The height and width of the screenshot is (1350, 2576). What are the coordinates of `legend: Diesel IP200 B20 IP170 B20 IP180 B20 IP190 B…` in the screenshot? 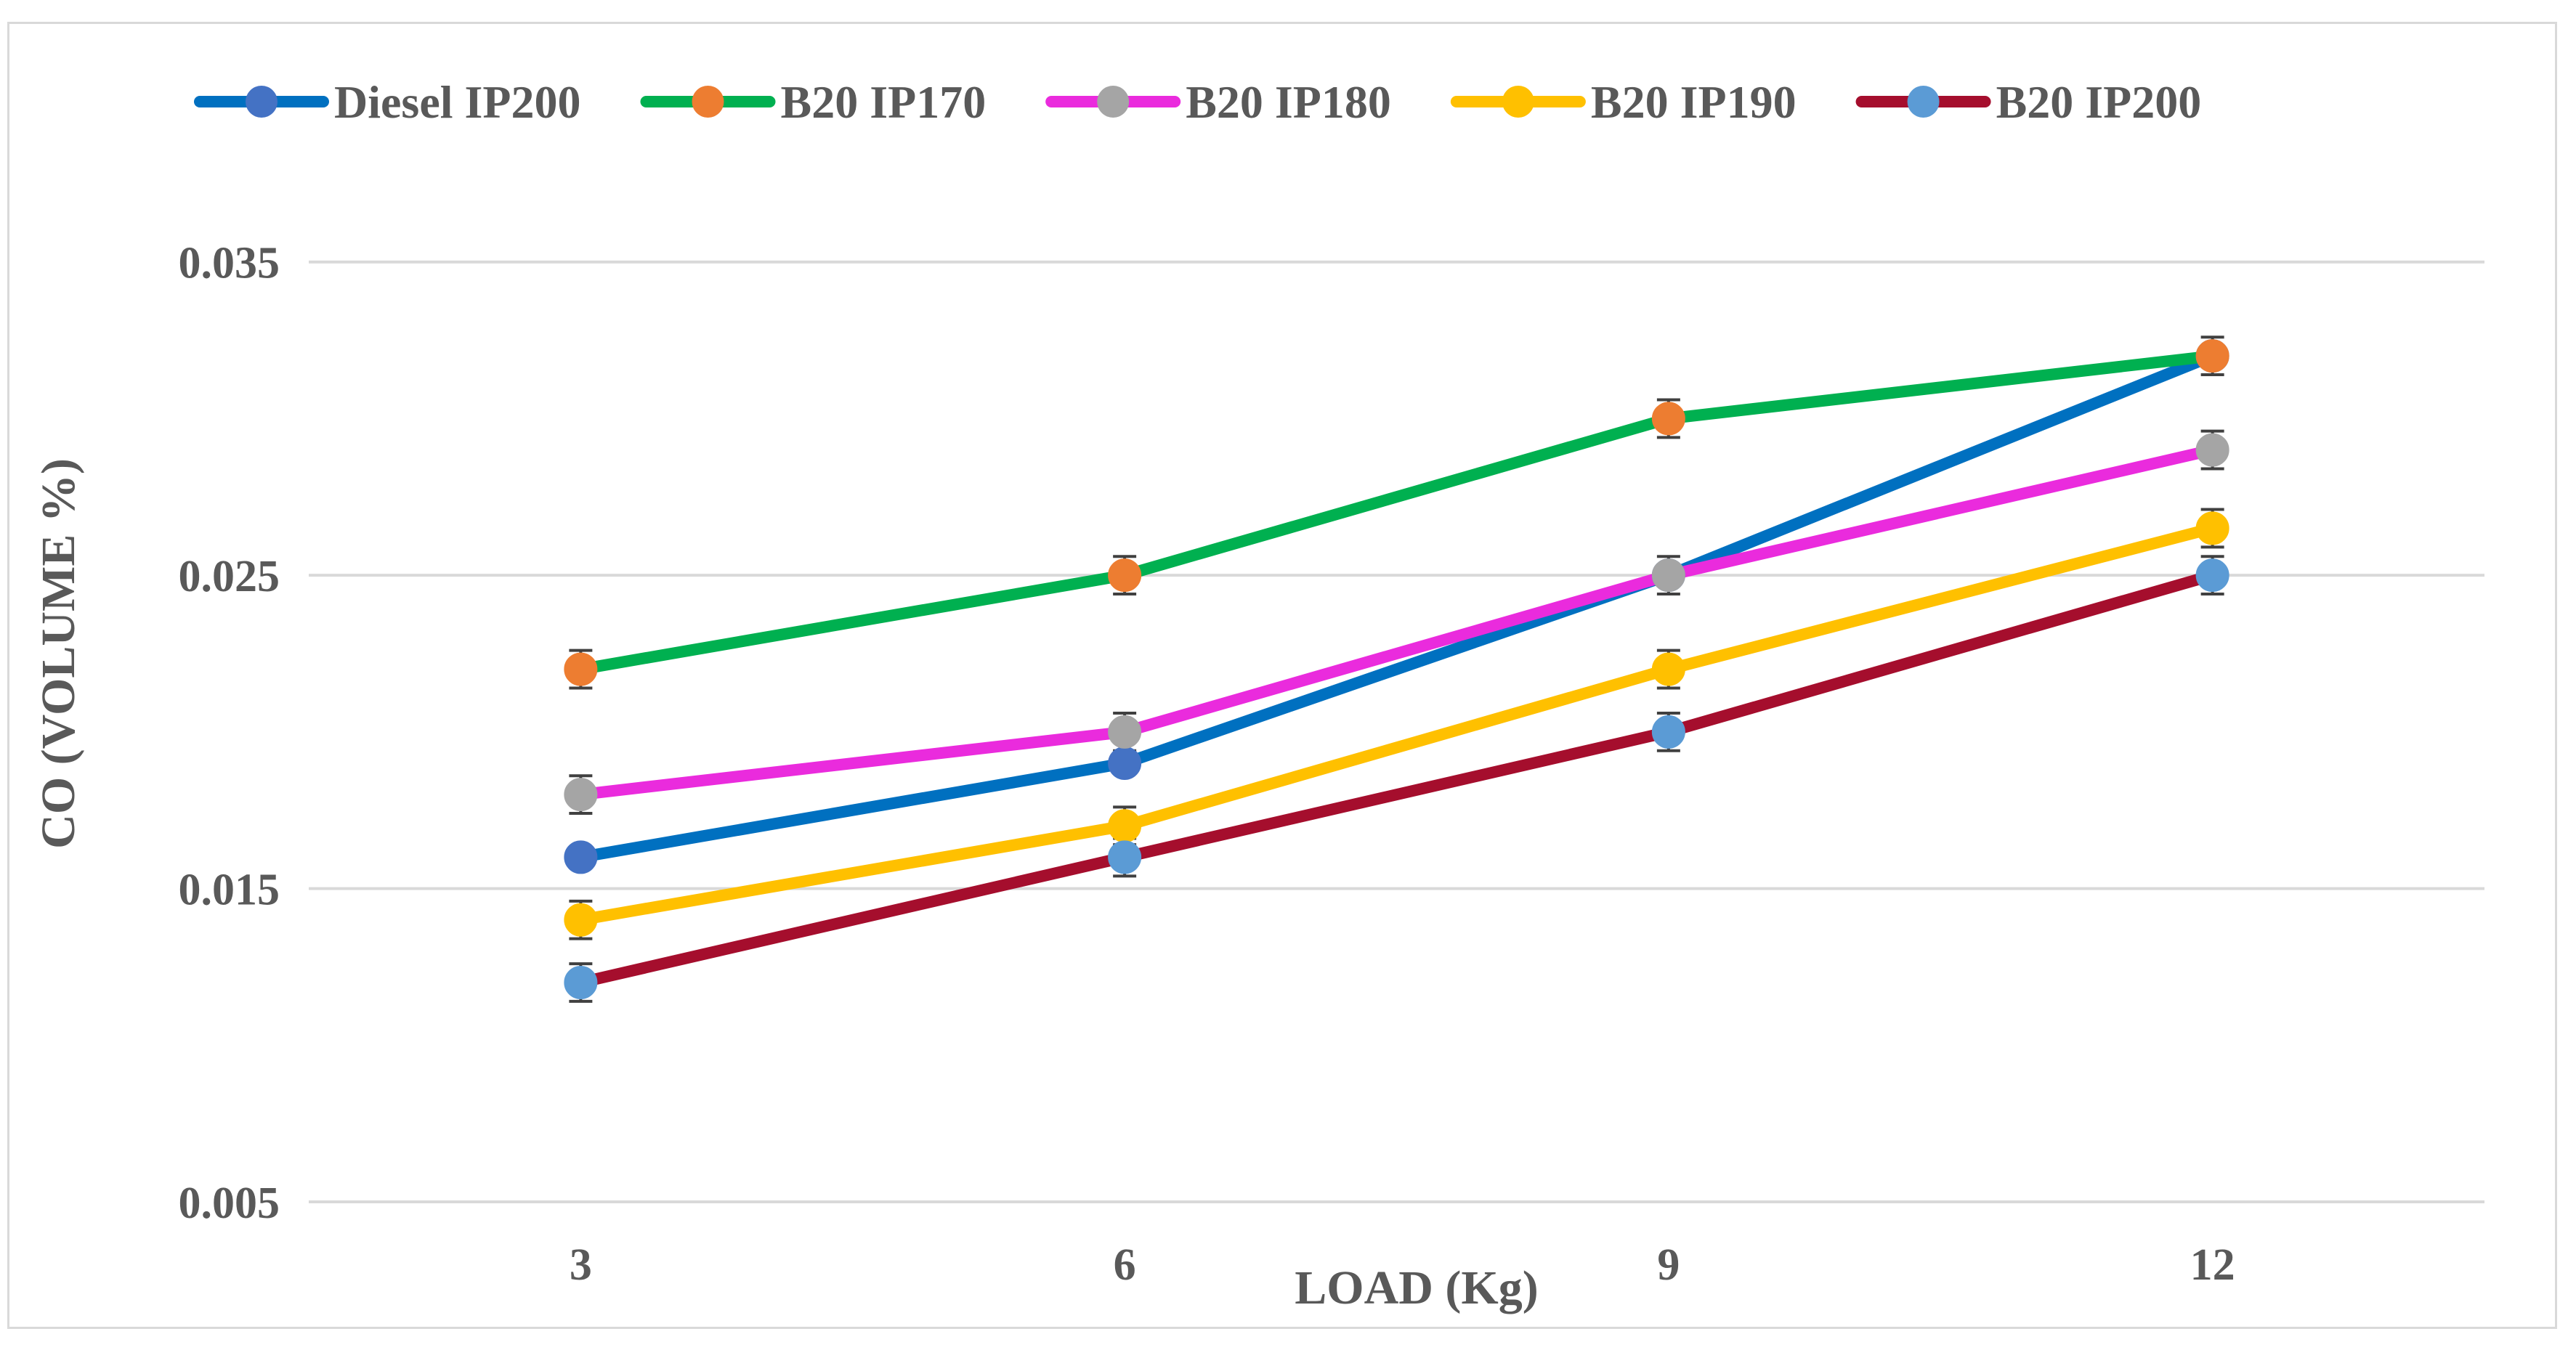 It's located at (1198, 102).